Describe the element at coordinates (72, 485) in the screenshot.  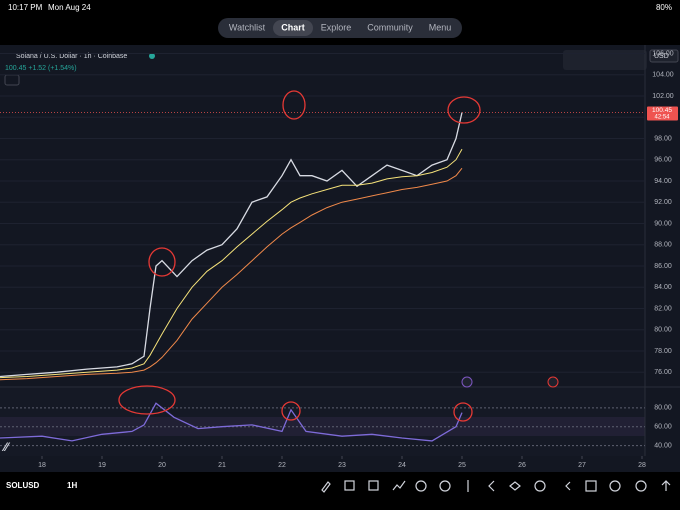
I see `interval: 1H` at that location.